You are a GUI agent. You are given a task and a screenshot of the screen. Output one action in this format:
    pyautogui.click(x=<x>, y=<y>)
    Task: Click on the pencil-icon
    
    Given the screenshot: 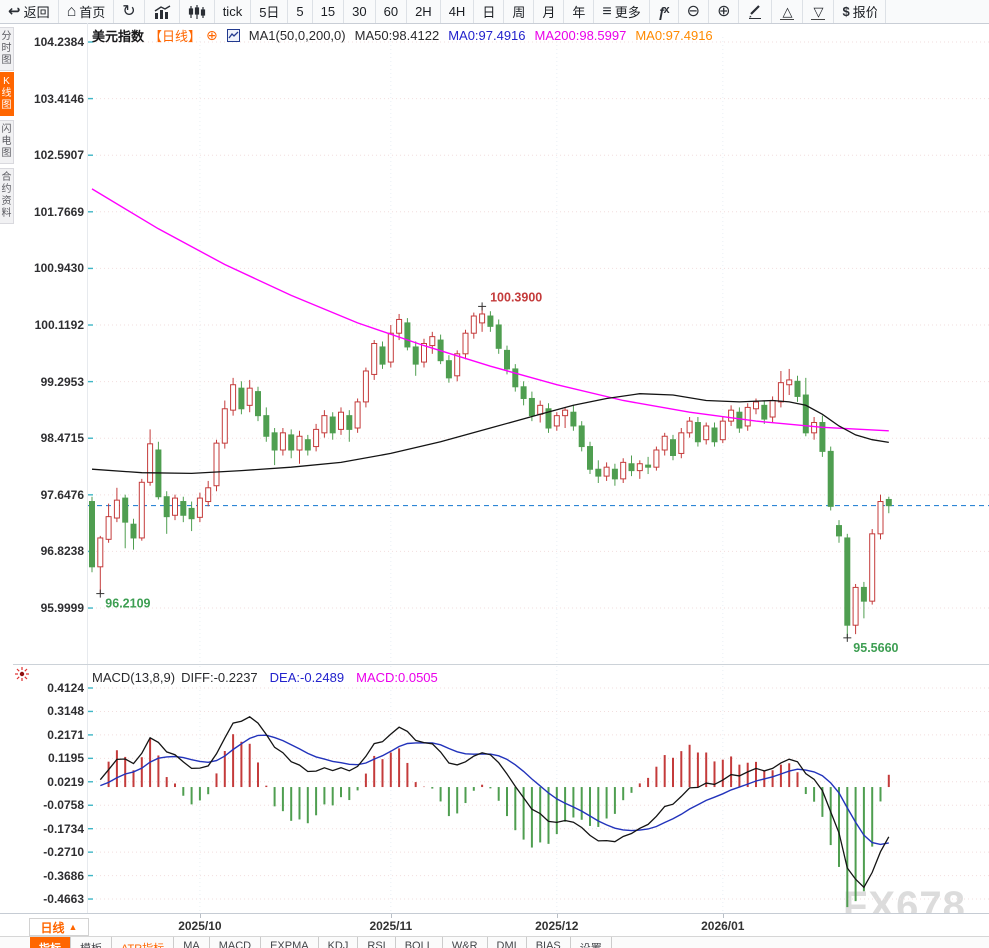 What is the action you would take?
    pyautogui.click(x=755, y=11)
    